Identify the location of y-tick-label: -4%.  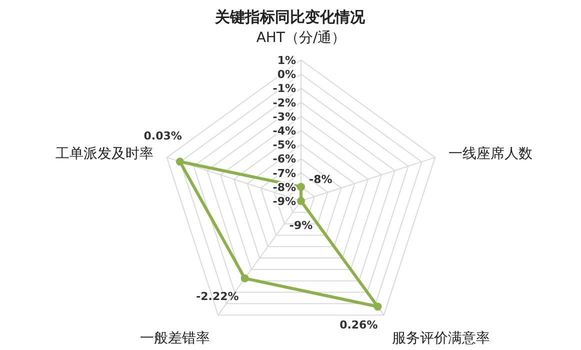
(284, 131).